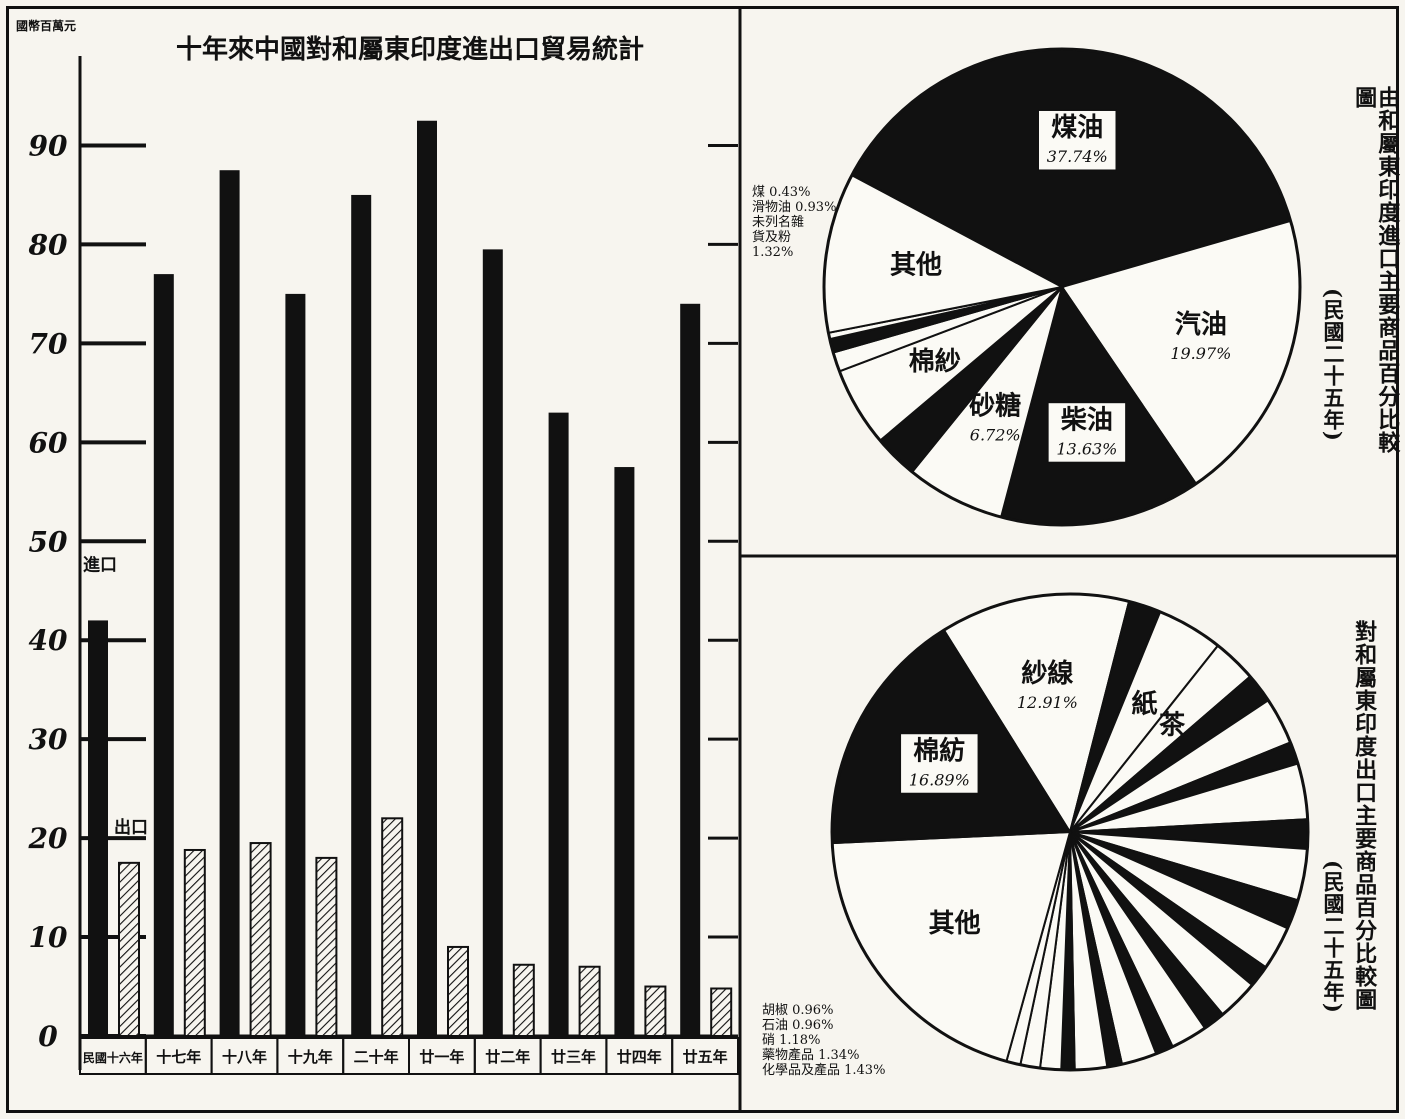 The width and height of the screenshot is (1405, 1119). Describe the element at coordinates (244, 1057) in the screenshot. I see `x-tick-label: 十八年` at that location.